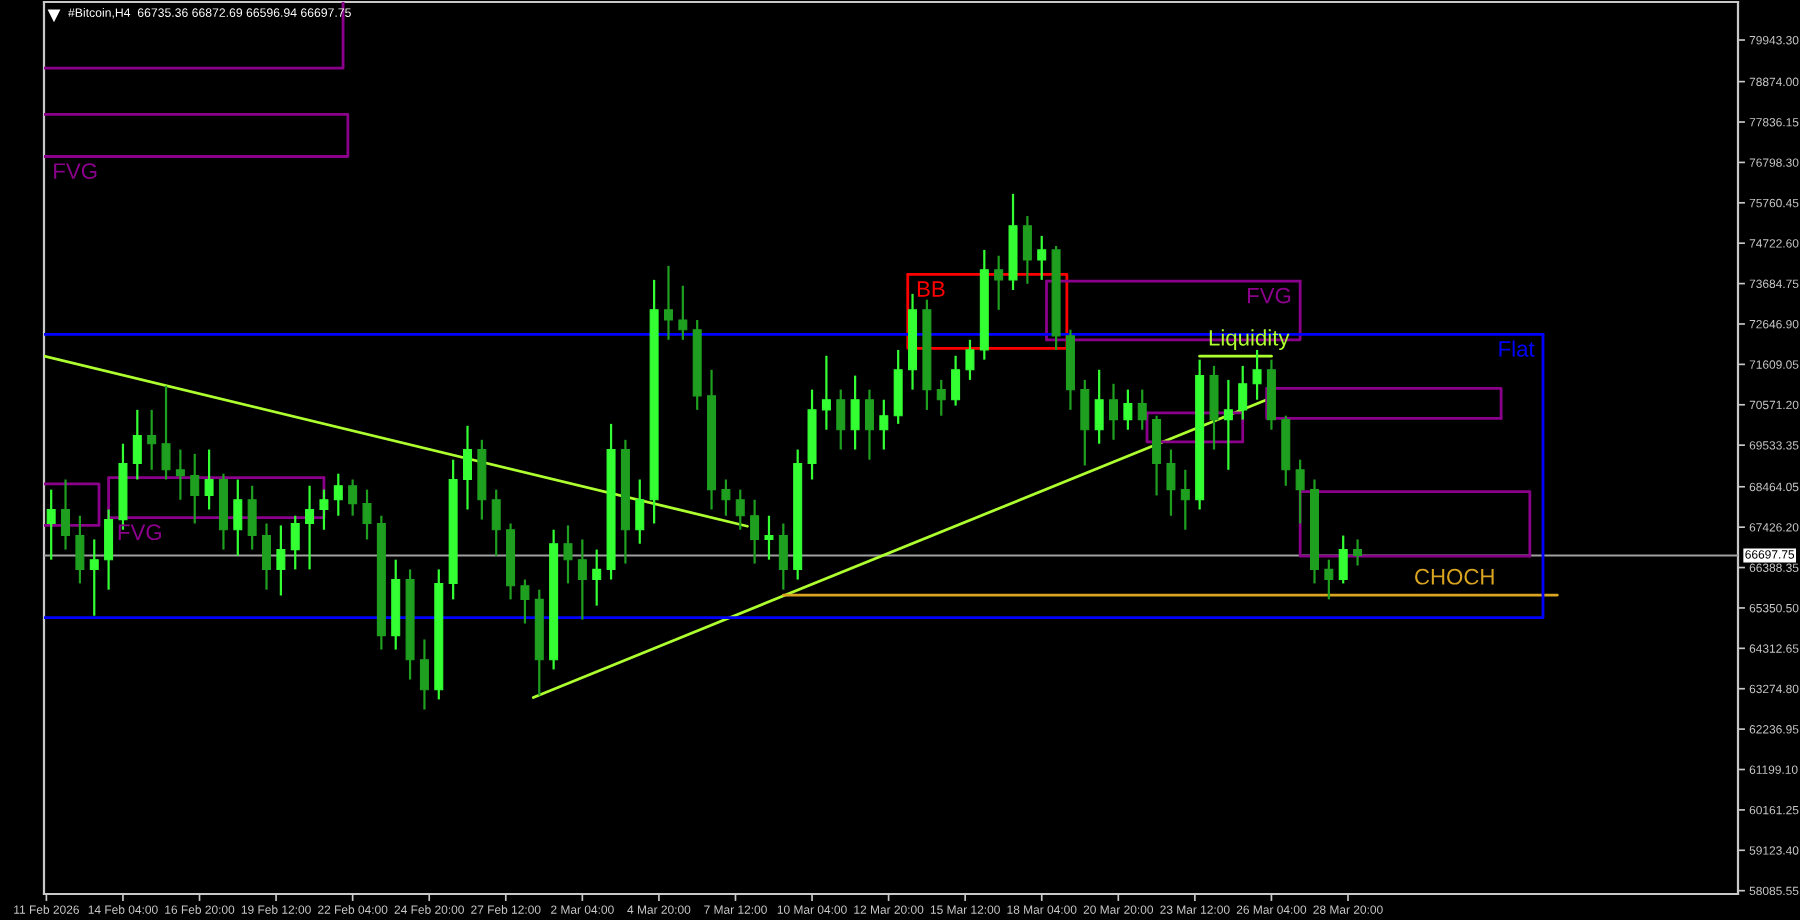  I want to click on series-label: Flat, so click(1517, 348).